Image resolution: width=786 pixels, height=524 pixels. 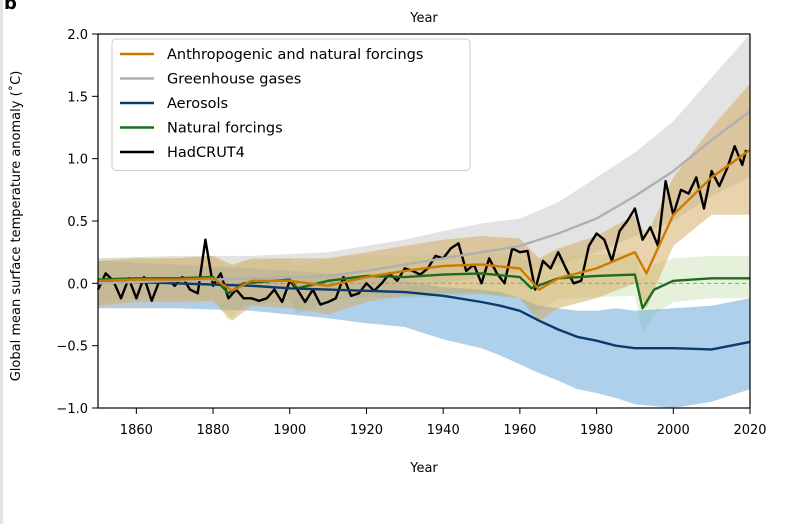 I want to click on x-tick-label-1860: 1860, so click(x=136, y=430).